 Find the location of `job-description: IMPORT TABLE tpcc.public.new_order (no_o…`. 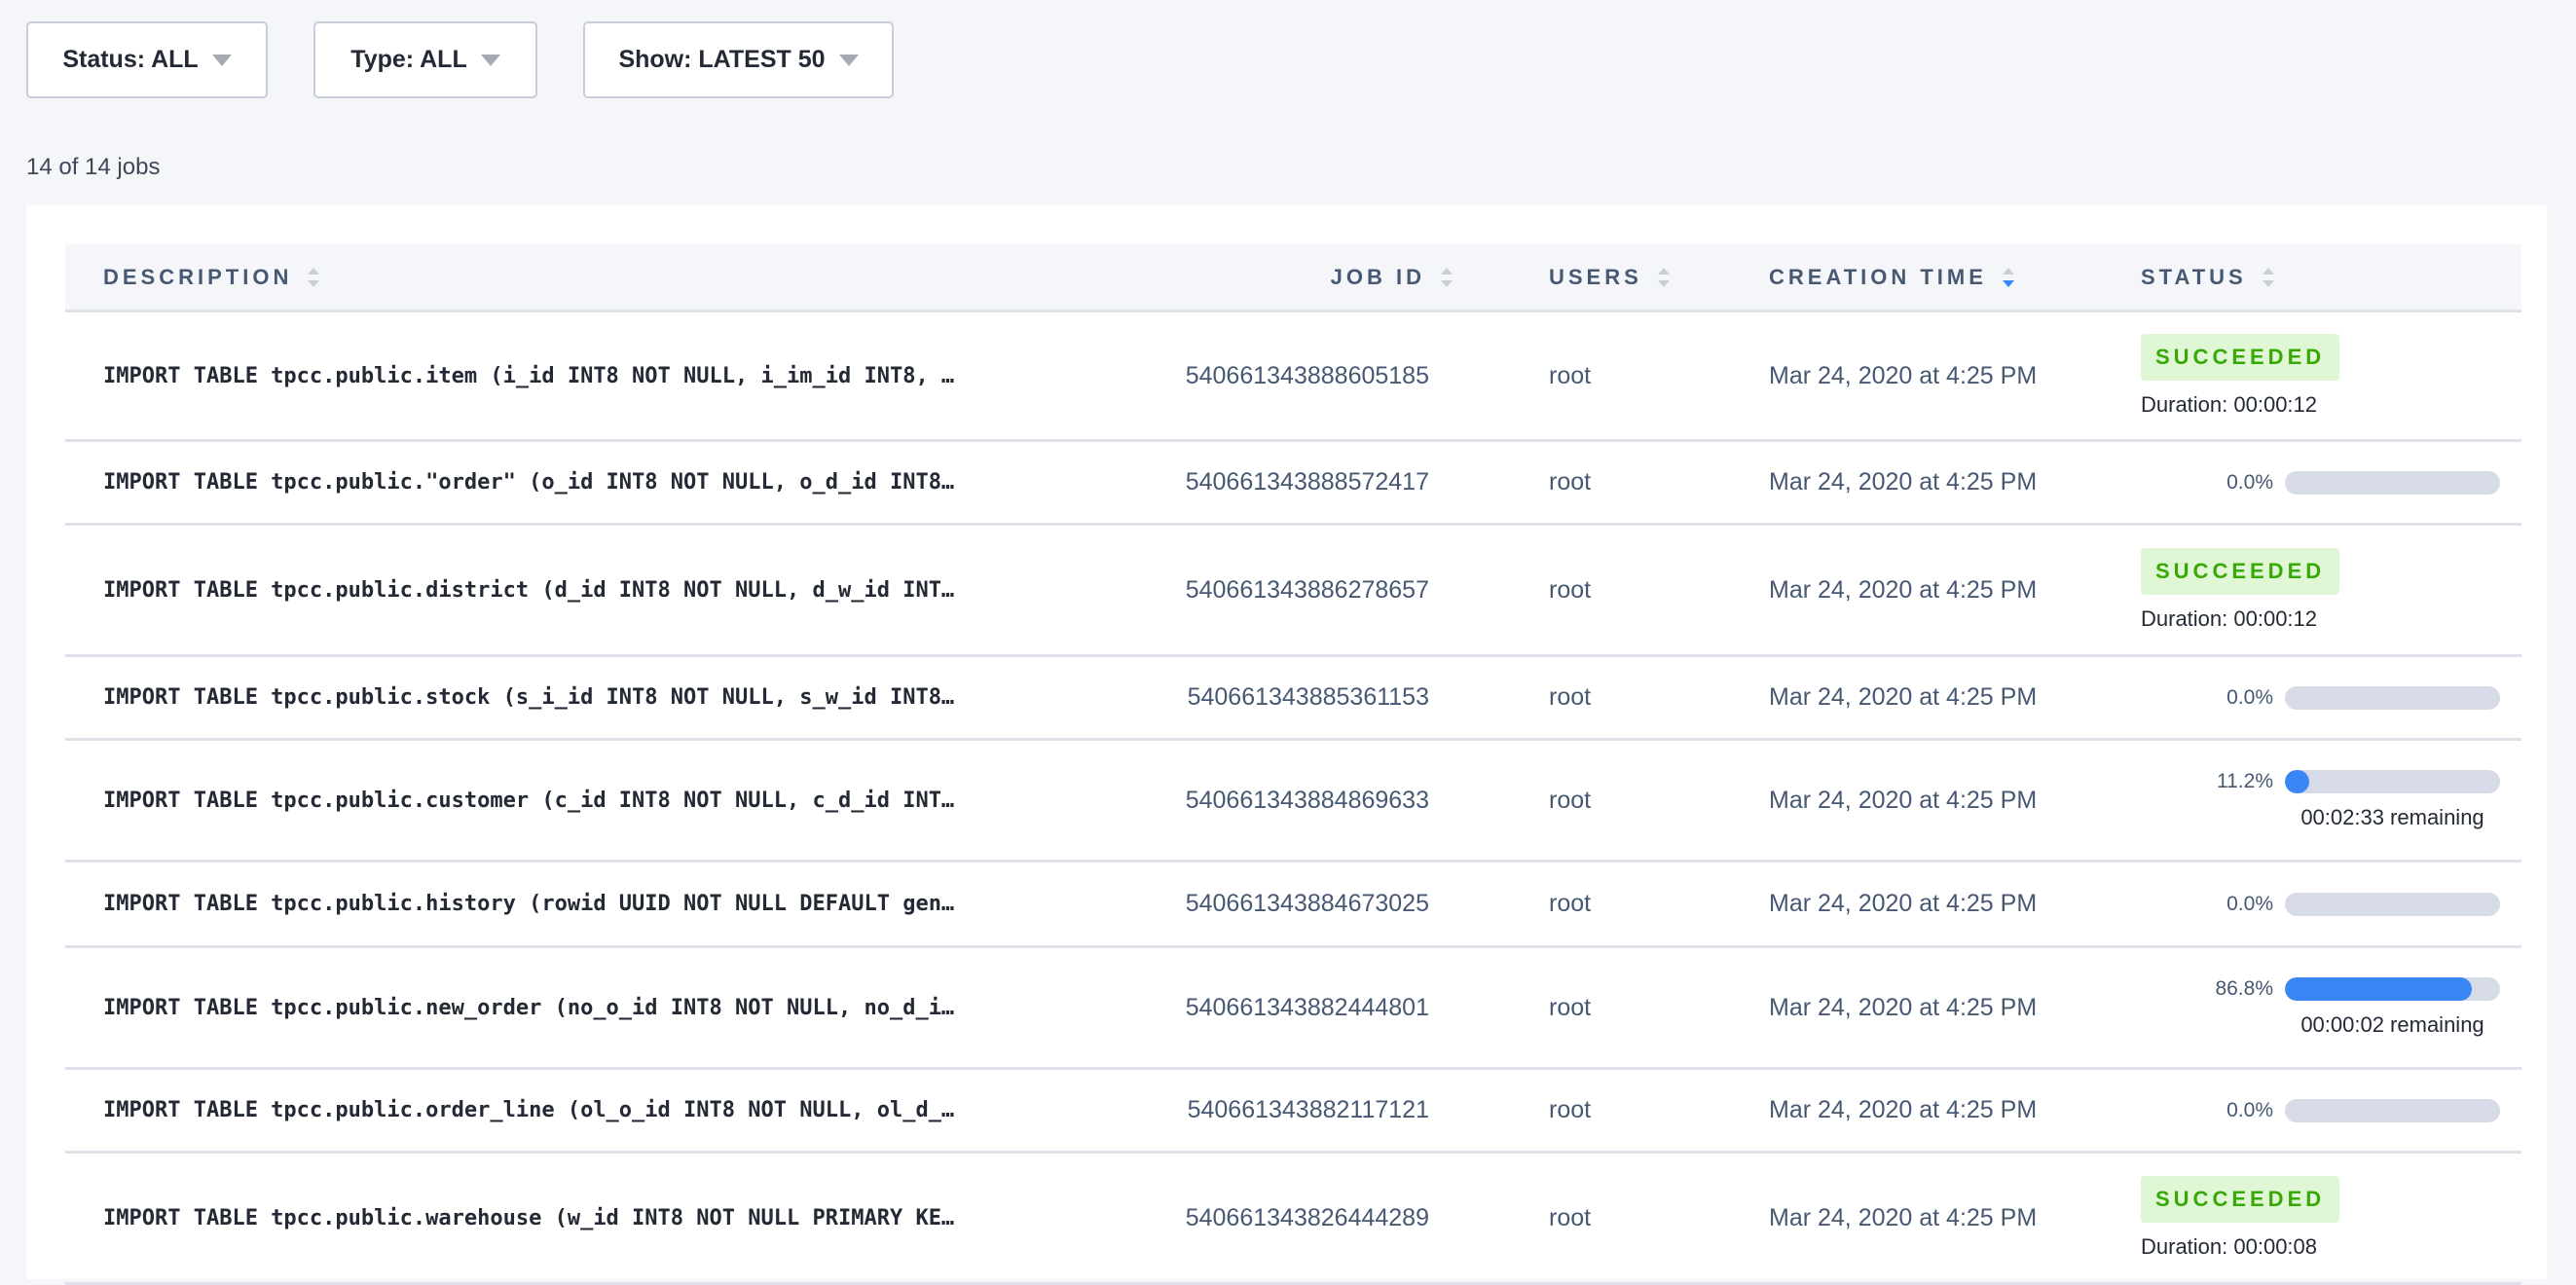

job-description: IMPORT TABLE tpcc.public.new_order (no_o… is located at coordinates (529, 1007).